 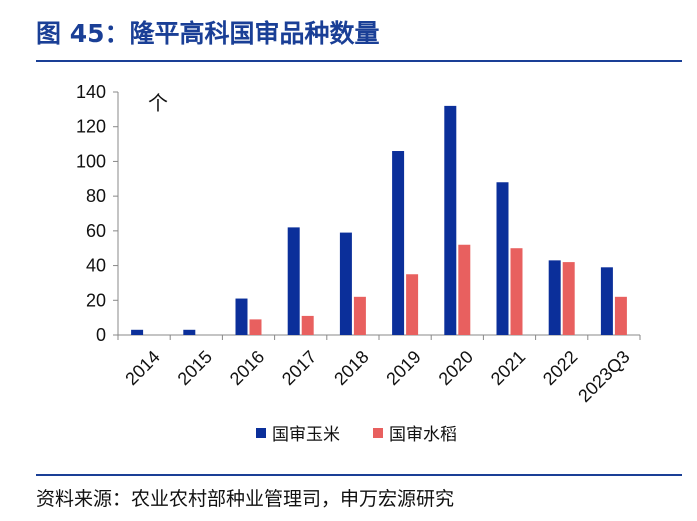 What do you see at coordinates (356, 435) in the screenshot?
I see `legend: 国审玉米 国审水稻` at bounding box center [356, 435].